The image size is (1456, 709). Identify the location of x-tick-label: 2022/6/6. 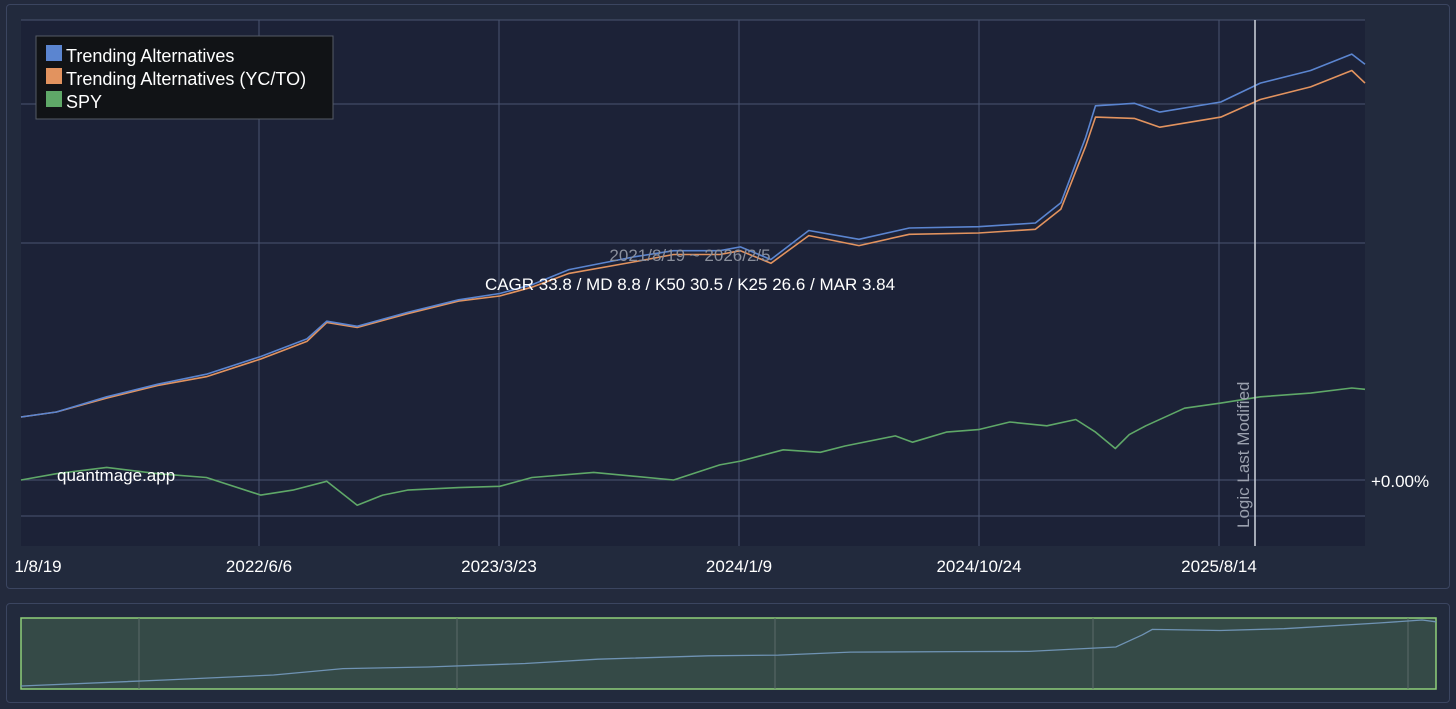
(259, 566).